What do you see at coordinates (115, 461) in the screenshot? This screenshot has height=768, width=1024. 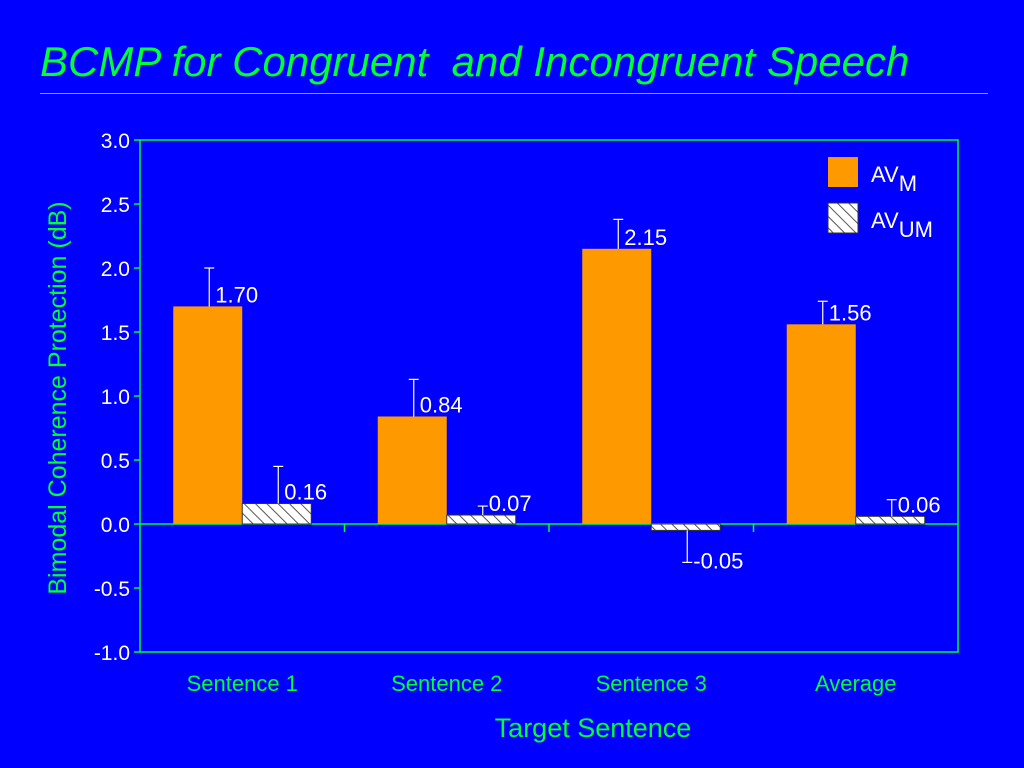 I see `y-tick-label: 0.5` at bounding box center [115, 461].